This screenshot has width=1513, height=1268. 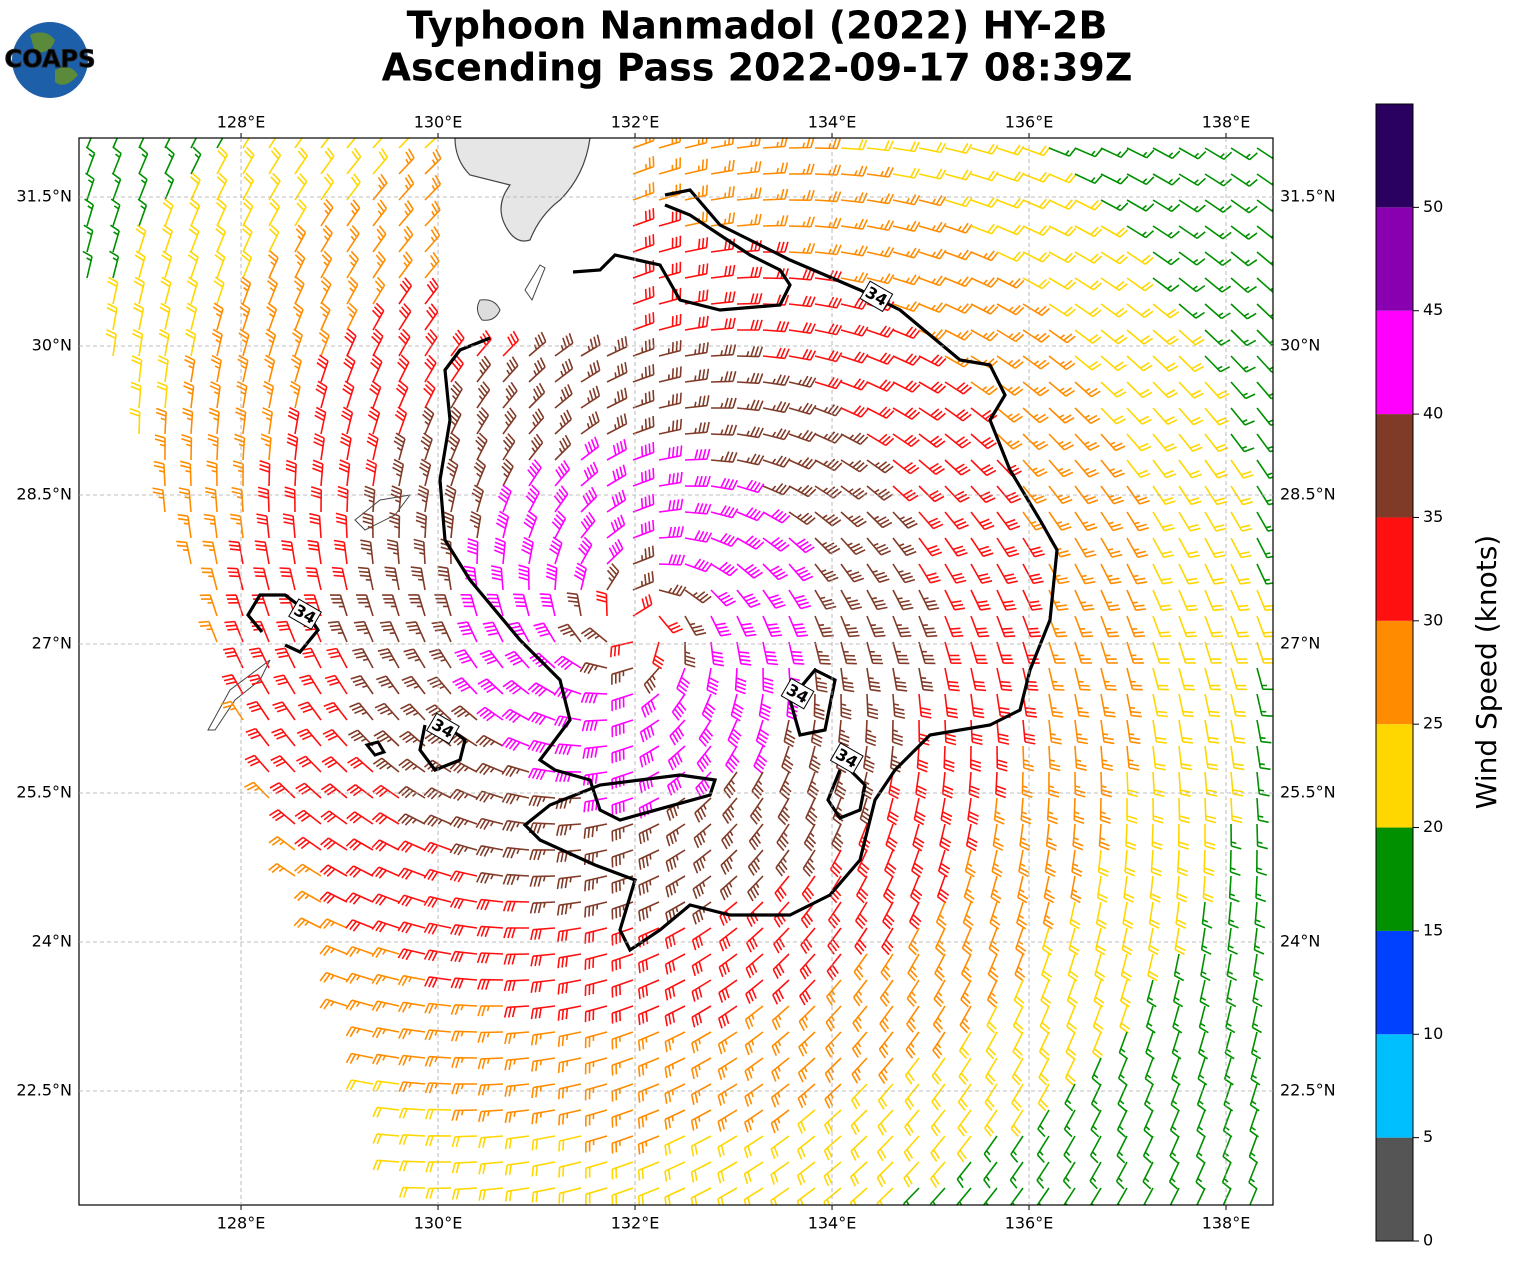 What do you see at coordinates (757, 26) in the screenshot?
I see `title: Typhoon Nanmadol (2022) HY-2B` at bounding box center [757, 26].